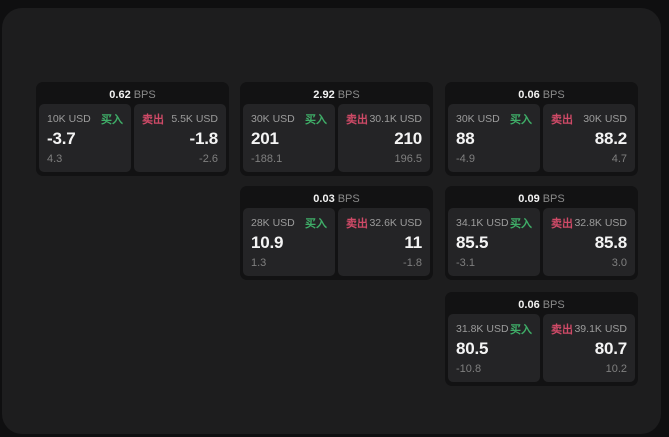 The image size is (669, 437). What do you see at coordinates (120, 94) in the screenshot?
I see `spread-value: 0.62` at bounding box center [120, 94].